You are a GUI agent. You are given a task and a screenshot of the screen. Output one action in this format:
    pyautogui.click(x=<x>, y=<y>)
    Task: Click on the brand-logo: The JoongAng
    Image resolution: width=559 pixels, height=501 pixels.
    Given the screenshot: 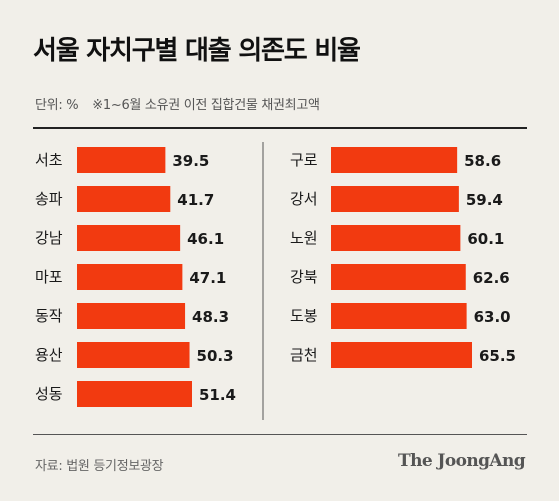 What is the action you would take?
    pyautogui.click(x=462, y=461)
    